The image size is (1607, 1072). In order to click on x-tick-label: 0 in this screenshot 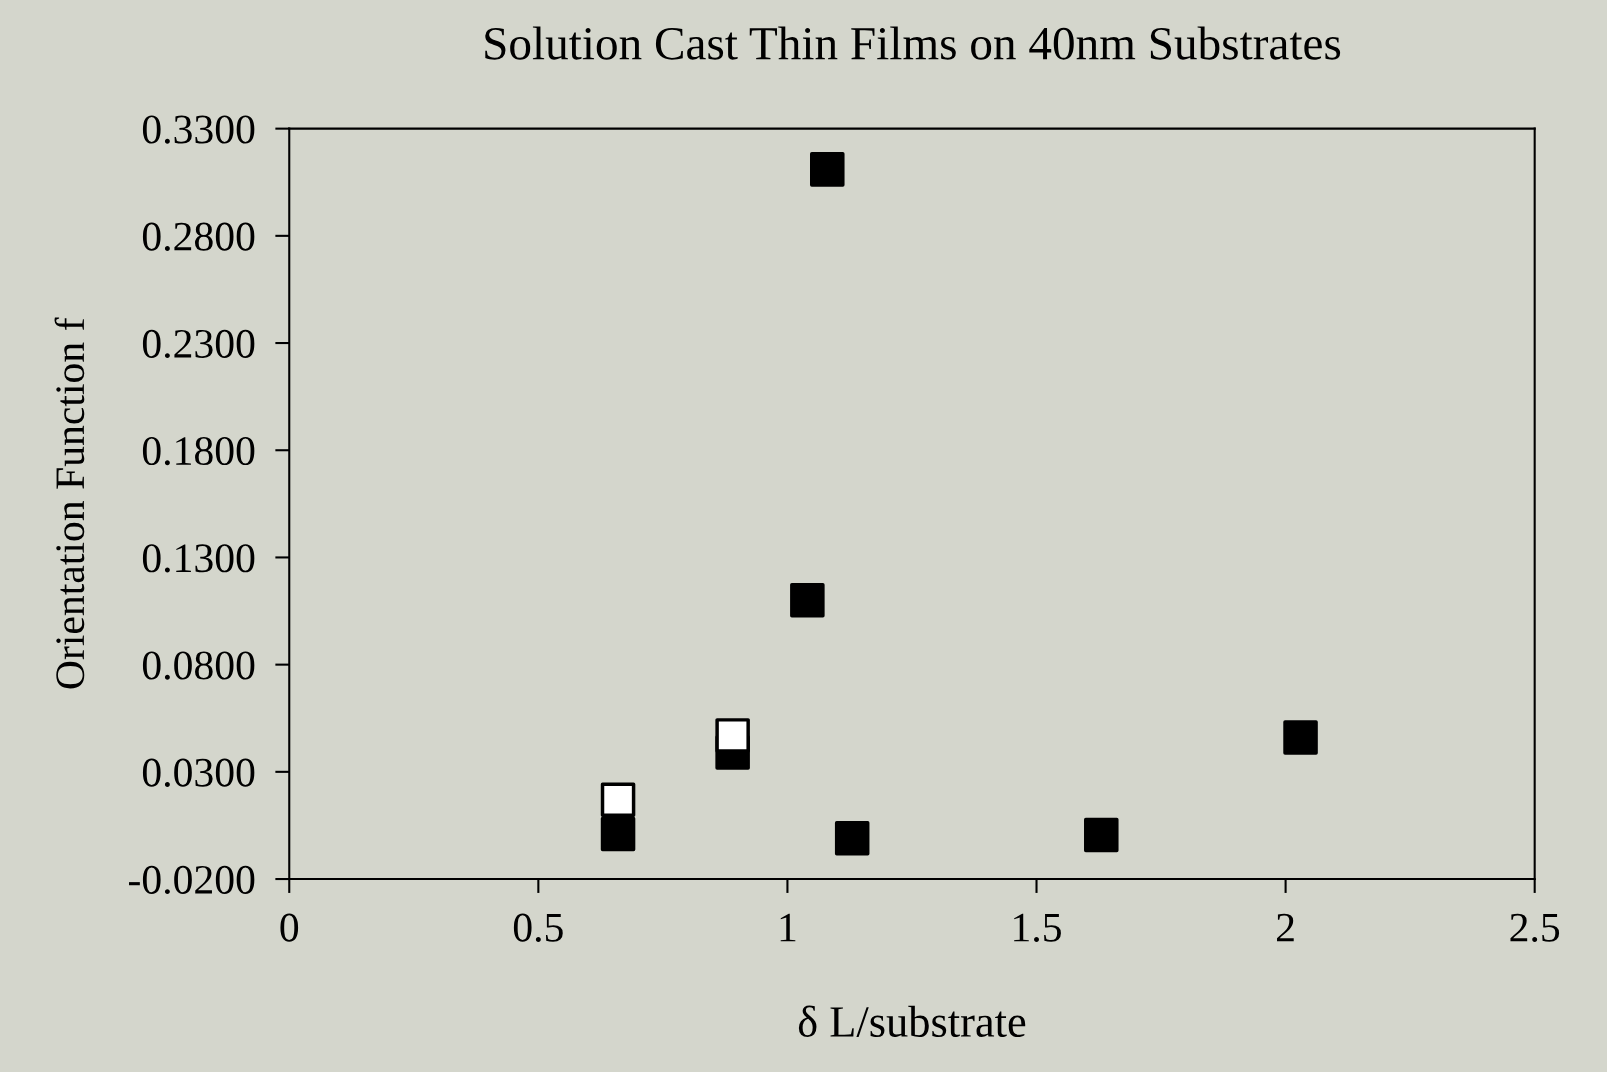, I will do `click(289, 927)`.